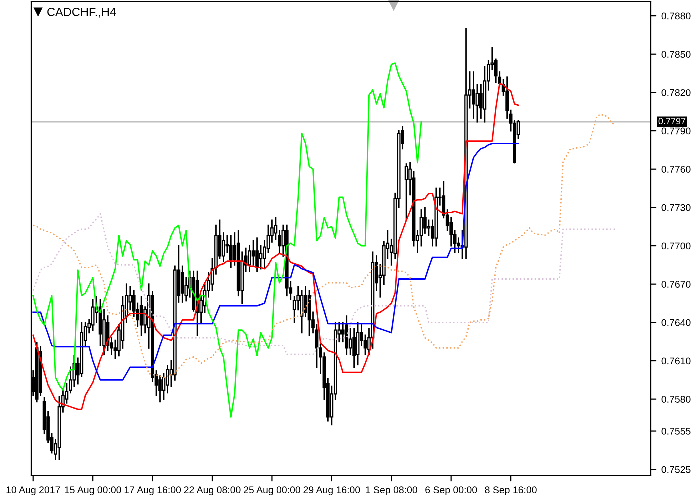  Describe the element at coordinates (676, 322) in the screenshot. I see `y-tick-label: 0.7640` at that location.